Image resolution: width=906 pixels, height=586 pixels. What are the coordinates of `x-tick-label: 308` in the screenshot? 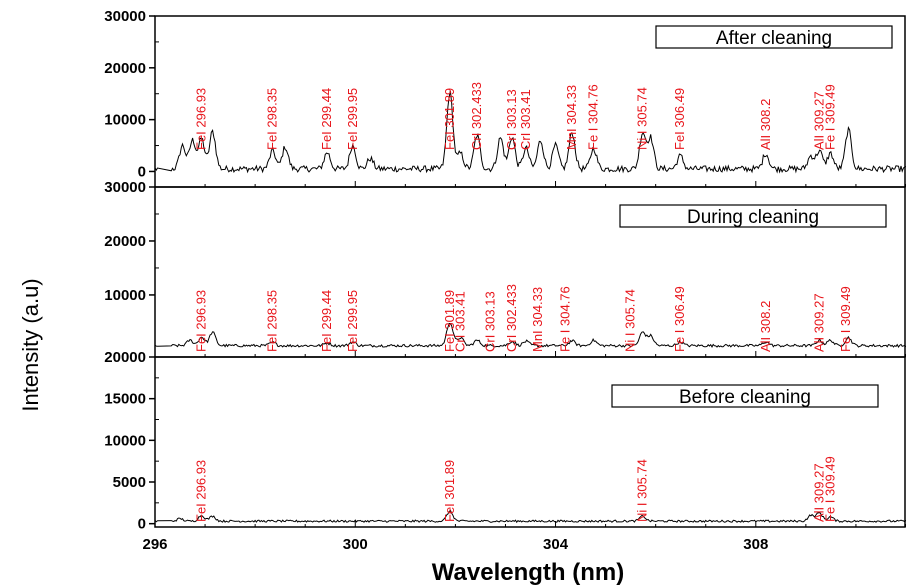 It's located at (755, 544).